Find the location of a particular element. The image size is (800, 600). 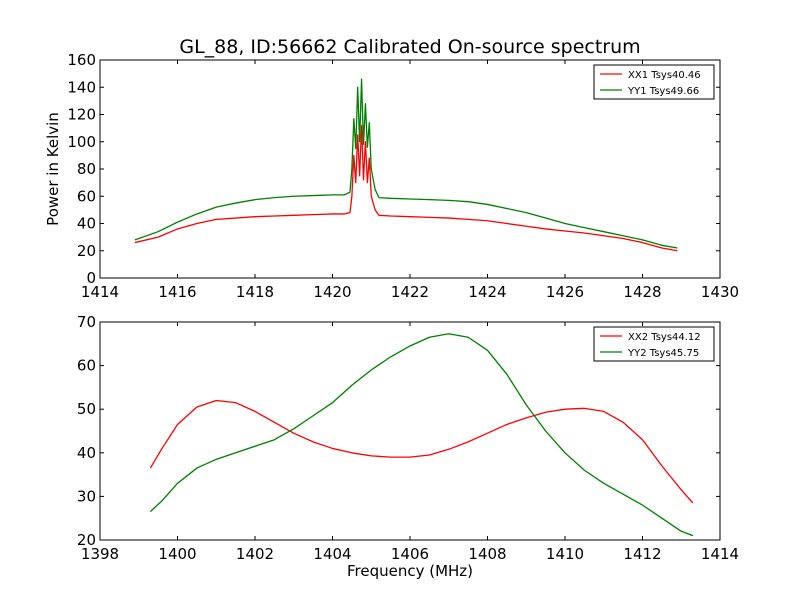

top-y-tick-label: 160 is located at coordinates (81, 60).